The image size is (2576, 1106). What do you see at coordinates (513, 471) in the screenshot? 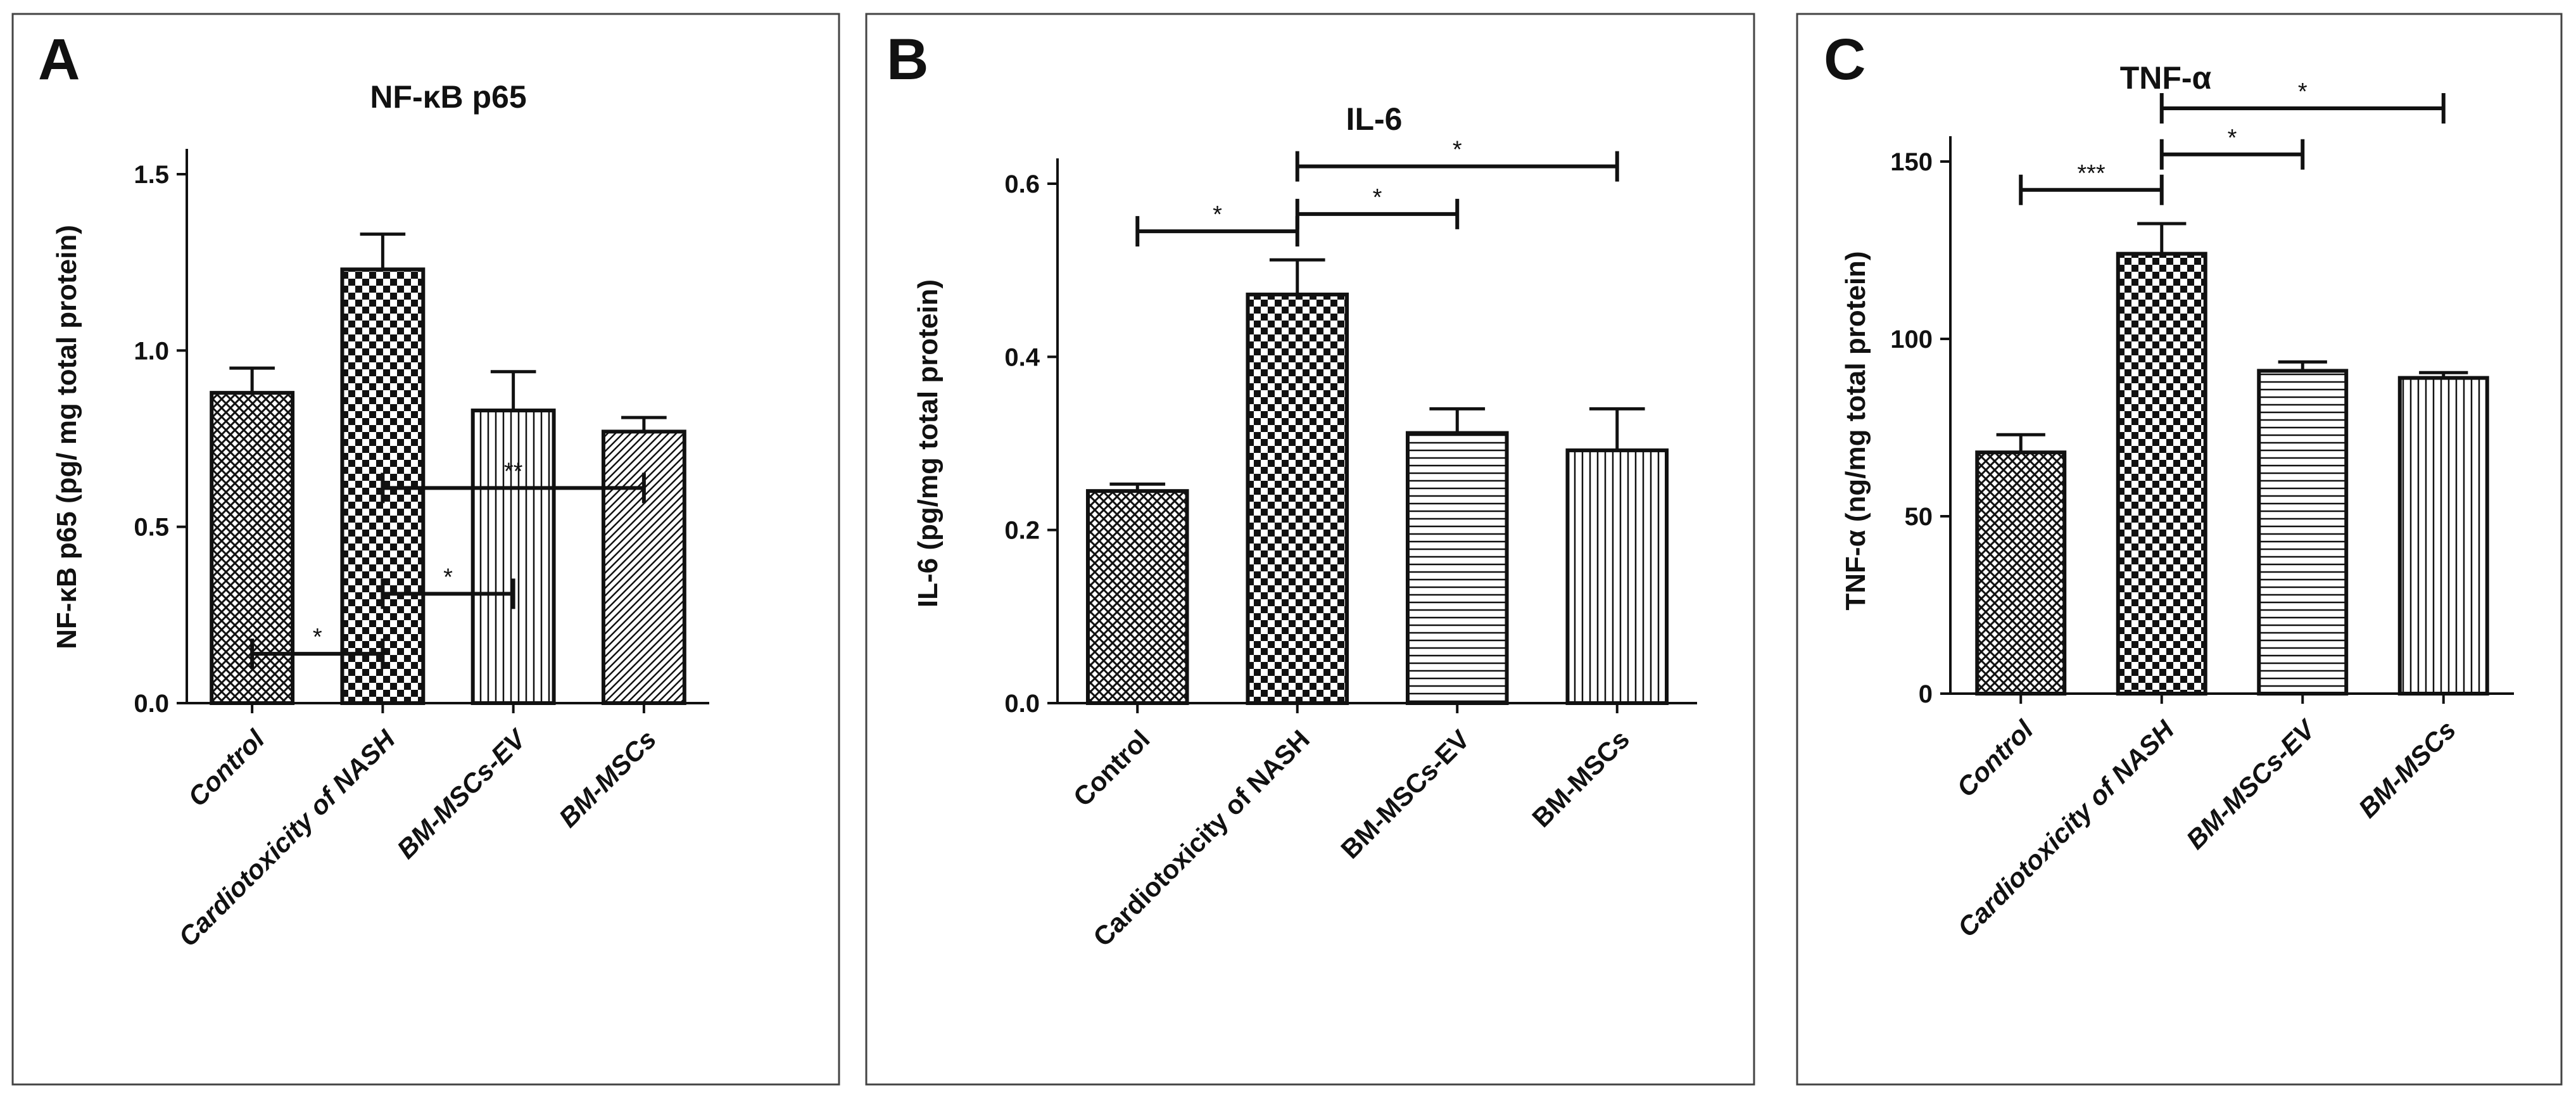
I see `significance-label: **` at bounding box center [513, 471].